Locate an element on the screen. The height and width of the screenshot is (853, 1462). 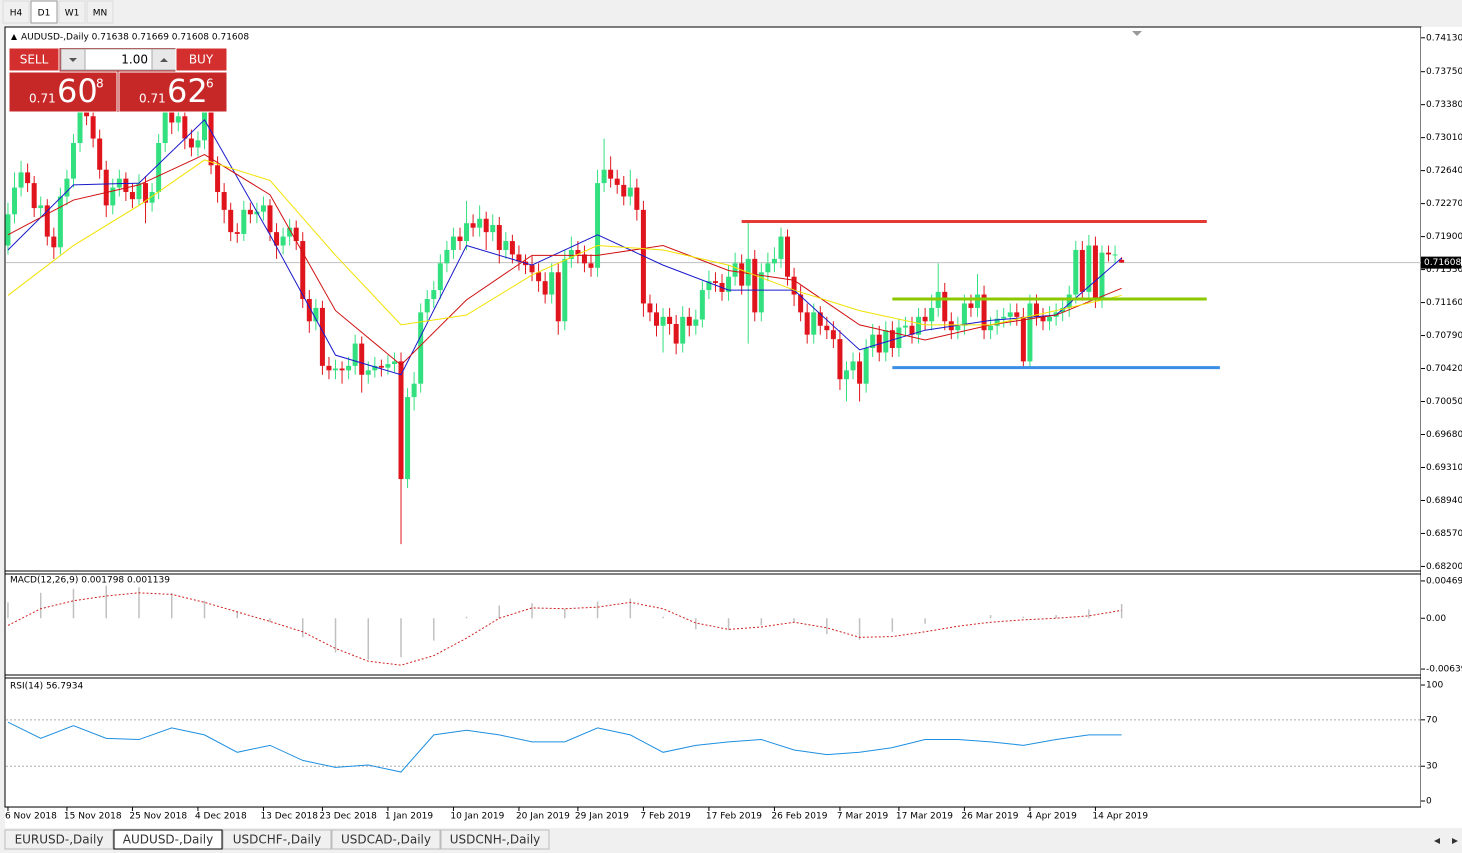
tab-label: EURUSD-,Daily is located at coordinates (59, 840).